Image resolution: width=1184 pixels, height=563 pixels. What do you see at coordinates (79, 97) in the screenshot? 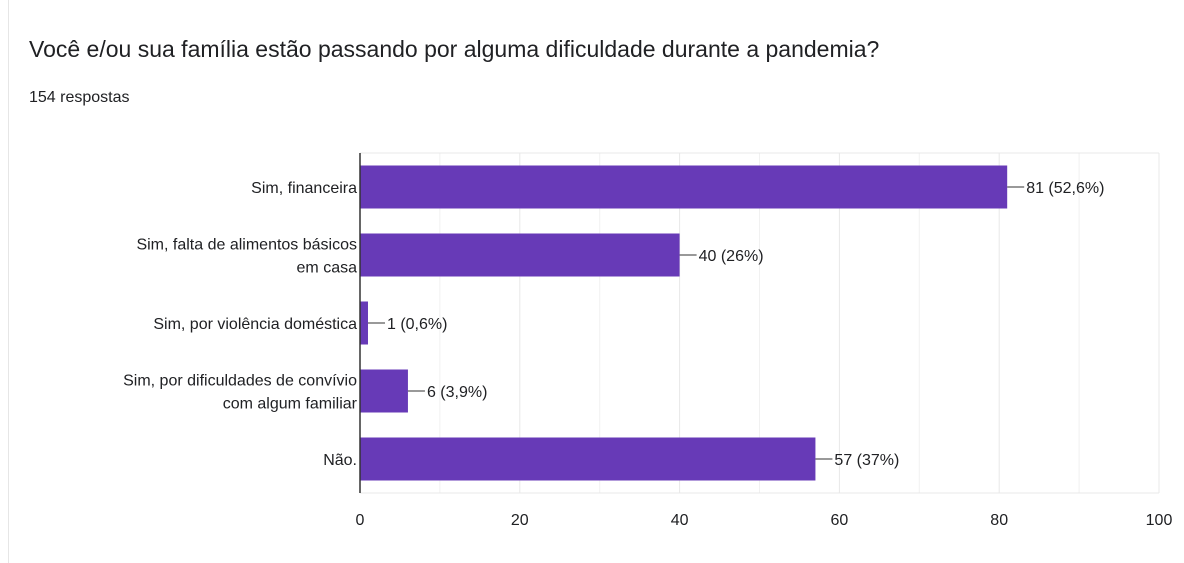
I see `response-count: 154 respostas` at bounding box center [79, 97].